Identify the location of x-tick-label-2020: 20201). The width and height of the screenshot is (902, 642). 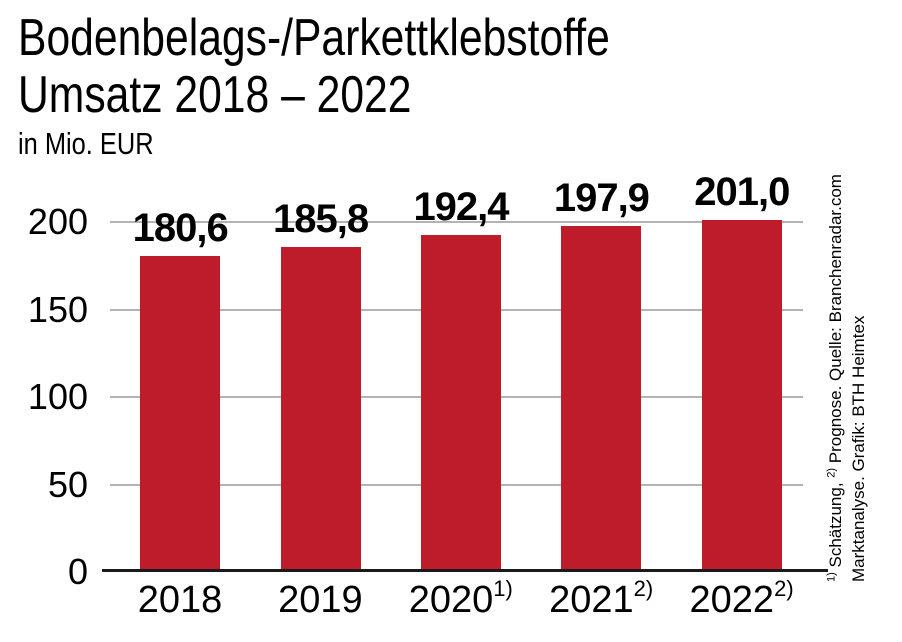
(460, 598).